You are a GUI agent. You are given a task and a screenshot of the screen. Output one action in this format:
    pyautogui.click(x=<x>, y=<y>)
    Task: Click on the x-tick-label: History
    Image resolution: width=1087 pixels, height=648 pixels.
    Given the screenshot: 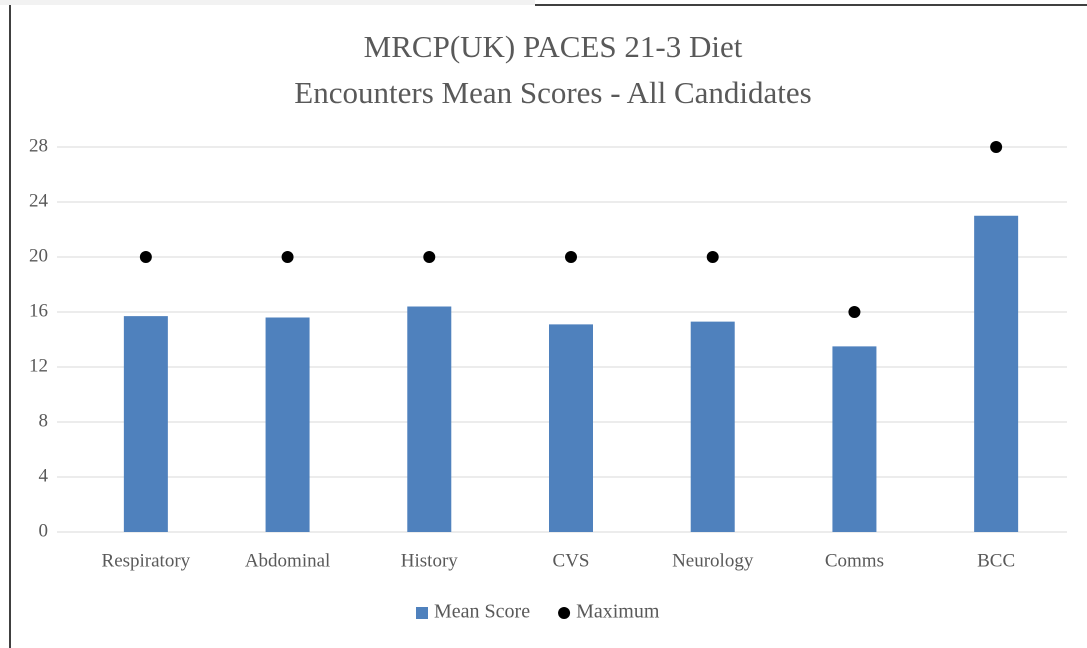 What is the action you would take?
    pyautogui.click(x=430, y=560)
    